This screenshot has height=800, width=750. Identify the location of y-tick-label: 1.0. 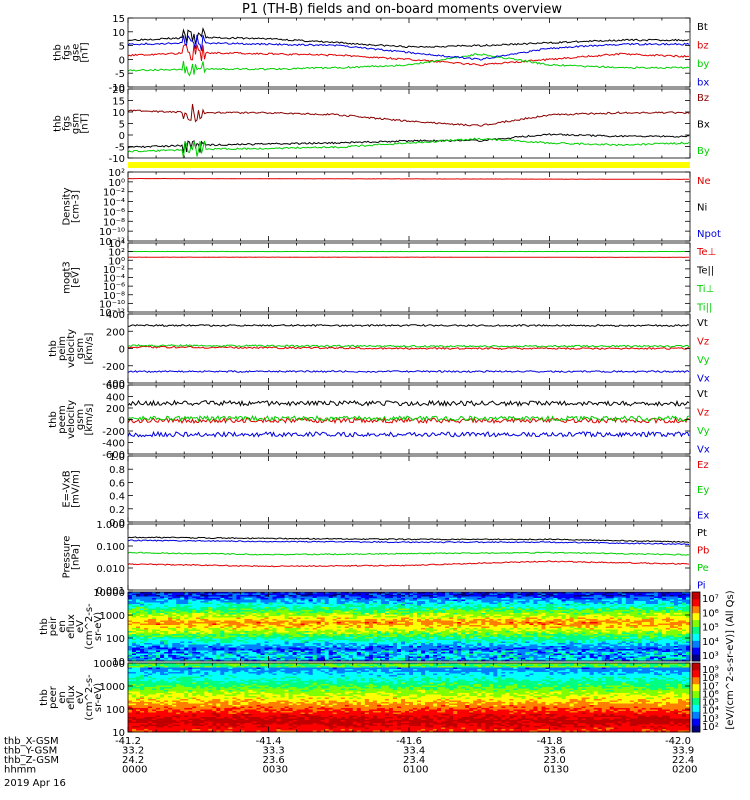
(117, 457).